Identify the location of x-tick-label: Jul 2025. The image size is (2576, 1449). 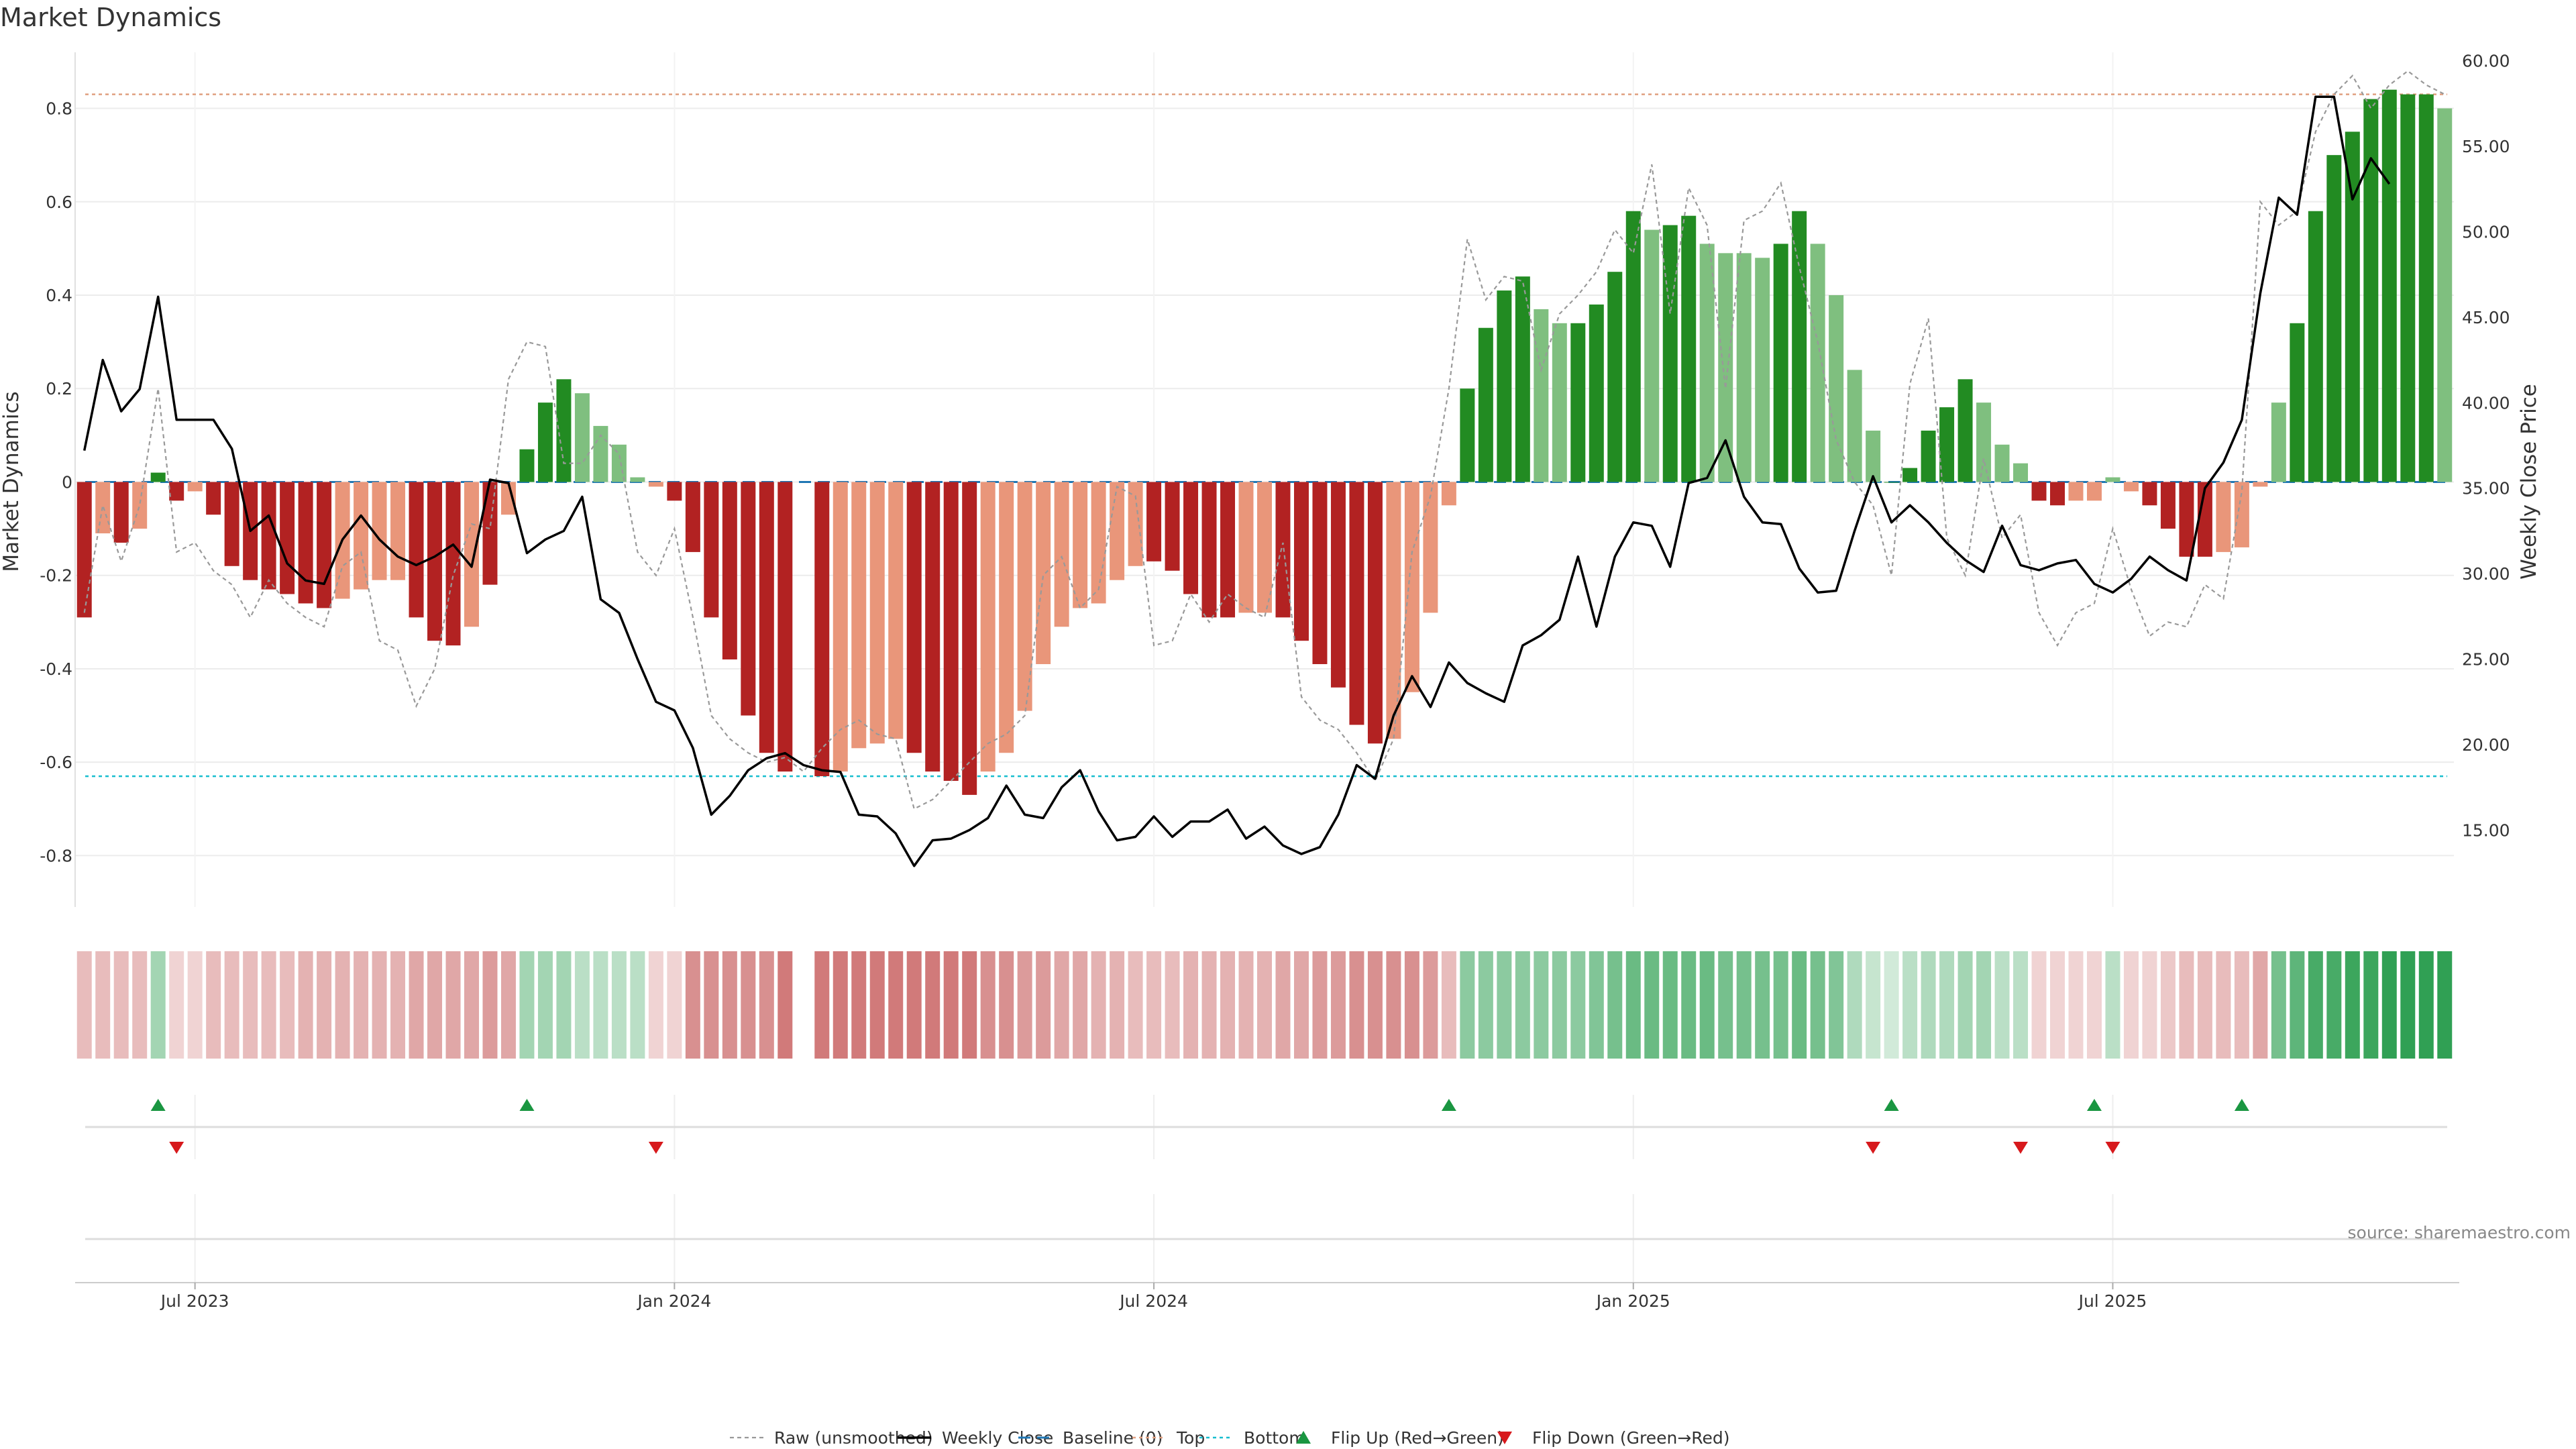
(2112, 1301).